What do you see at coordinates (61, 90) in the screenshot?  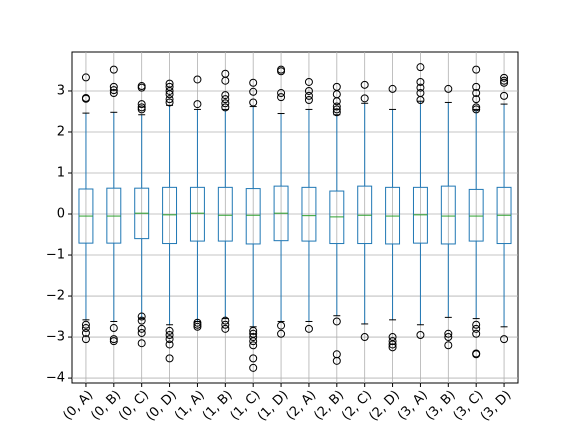 I see `y-tick-label: 3` at bounding box center [61, 90].